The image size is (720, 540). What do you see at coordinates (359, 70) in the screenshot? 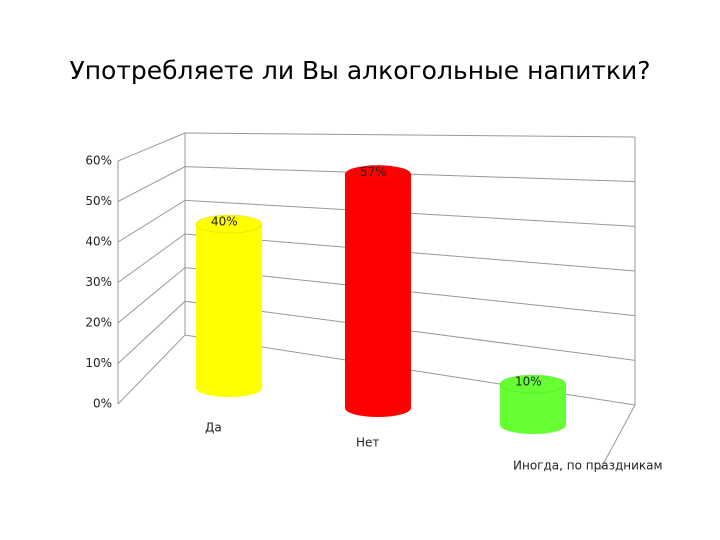
I see `chart-title: Употребляете ли Вы алкогольные напитки?` at bounding box center [359, 70].